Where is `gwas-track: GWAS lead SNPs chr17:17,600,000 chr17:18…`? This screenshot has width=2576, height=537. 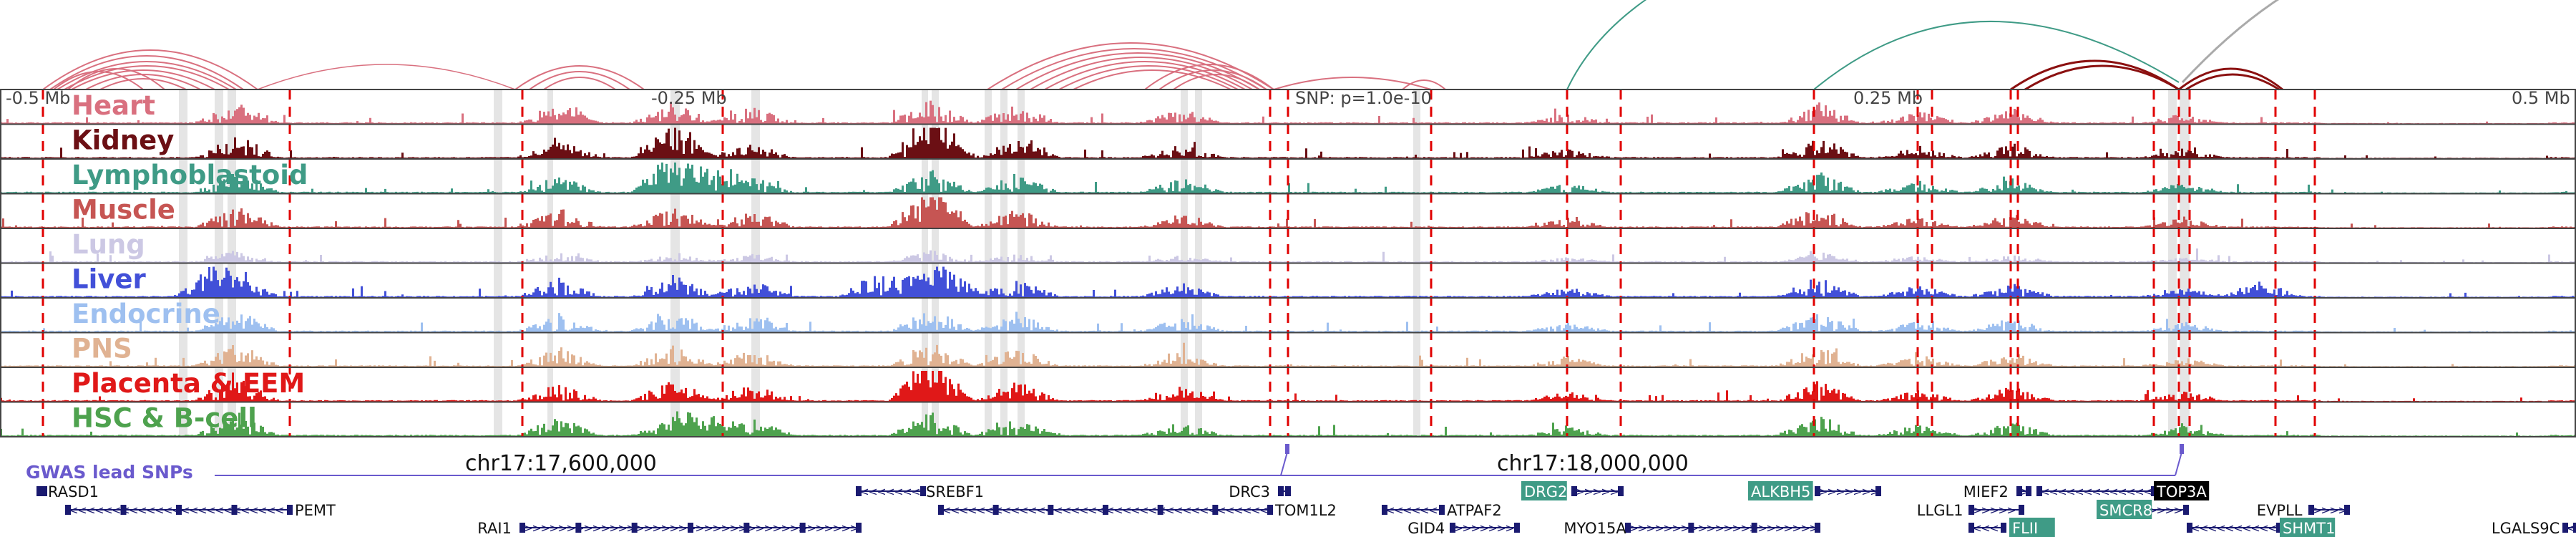
gwas-track: GWAS lead SNPs chr17:17,600,000 chr17:18… is located at coordinates (1105, 463).